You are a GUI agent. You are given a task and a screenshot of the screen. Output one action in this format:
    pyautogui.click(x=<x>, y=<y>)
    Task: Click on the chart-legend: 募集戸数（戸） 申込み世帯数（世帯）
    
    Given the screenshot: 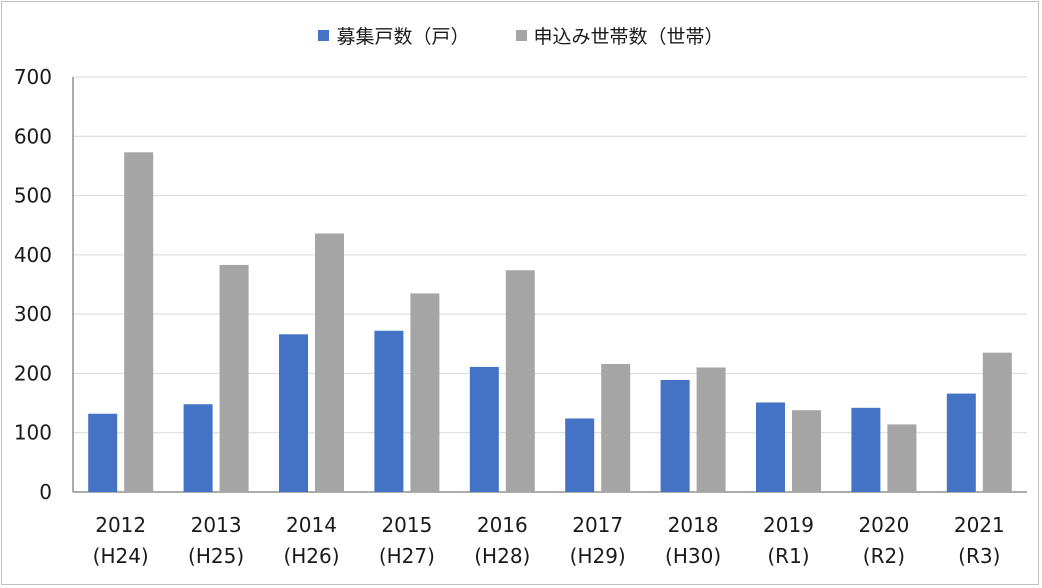 What is the action you would take?
    pyautogui.click(x=521, y=35)
    